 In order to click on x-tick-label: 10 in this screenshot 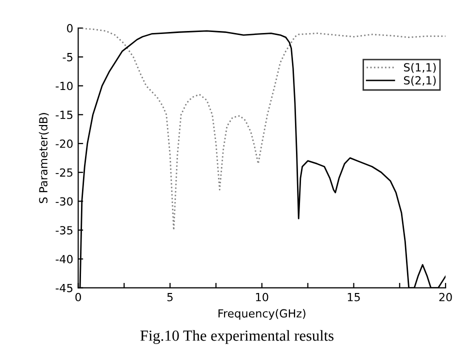, I will do `click(262, 297)`.